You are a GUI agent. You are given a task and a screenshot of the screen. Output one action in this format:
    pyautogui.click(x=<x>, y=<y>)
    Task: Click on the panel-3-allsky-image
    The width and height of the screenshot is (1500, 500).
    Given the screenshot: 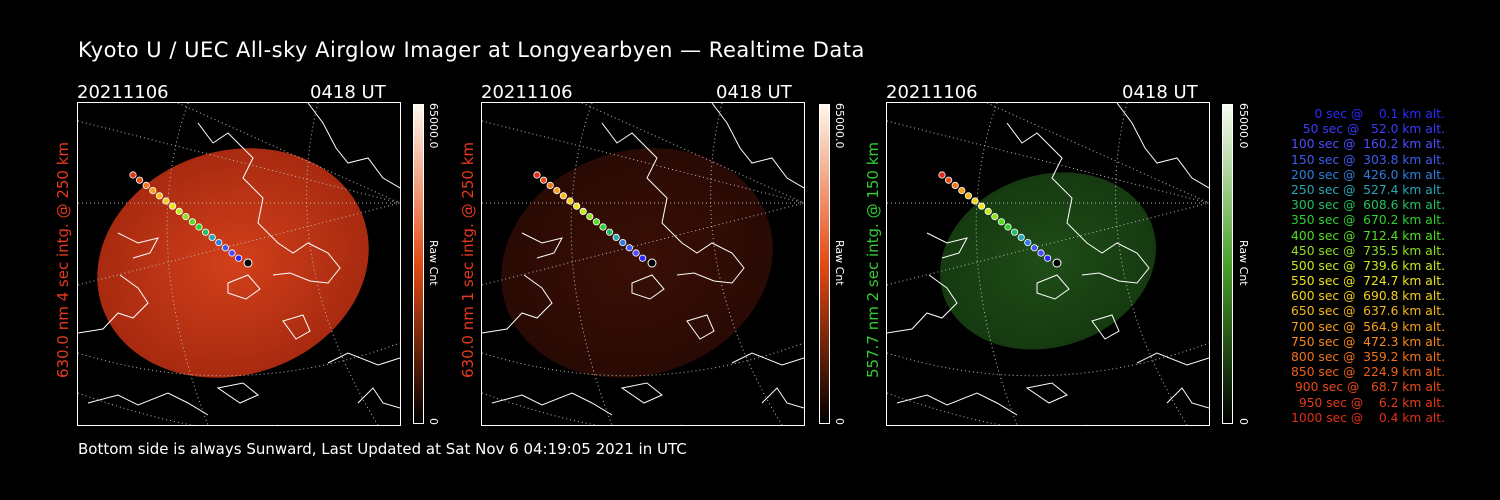 What is the action you would take?
    pyautogui.click(x=1048, y=264)
    